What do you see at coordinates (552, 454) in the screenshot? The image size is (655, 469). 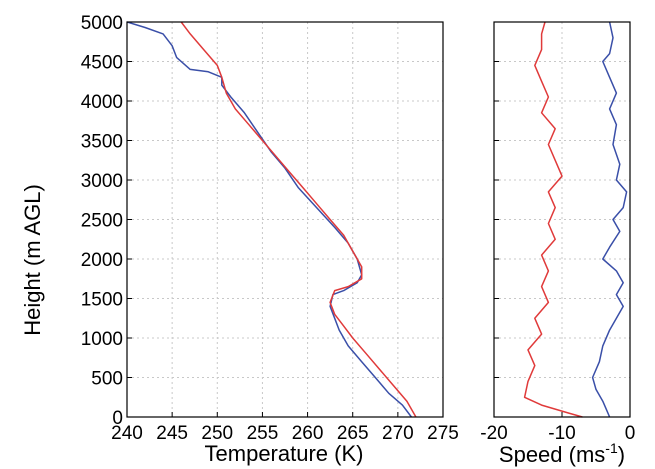 I see `speed-axis-label-main: Speed (ms` at bounding box center [552, 454].